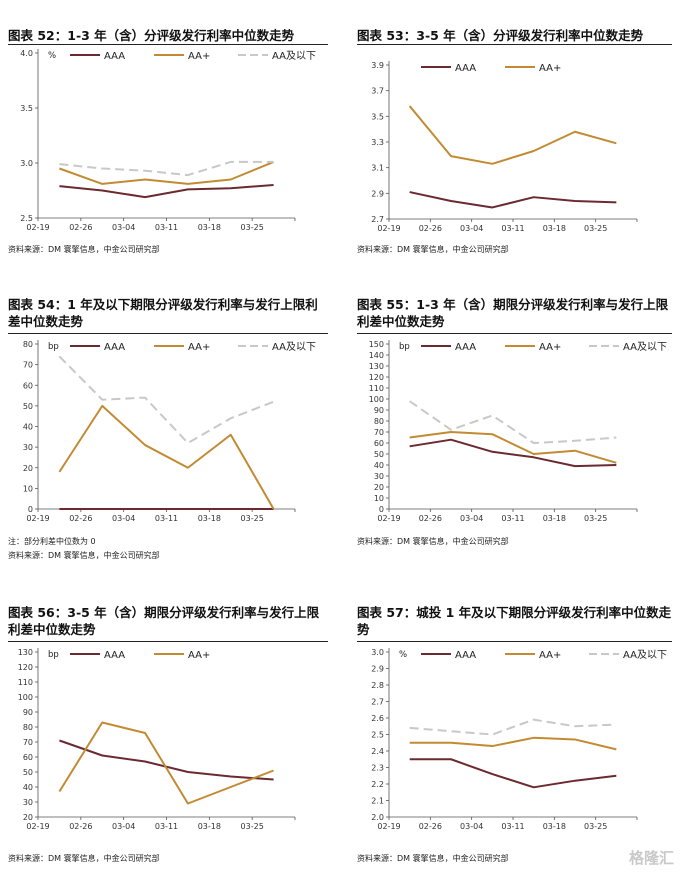 Image resolution: width=680 pixels, height=872 pixels. Describe the element at coordinates (52, 541) in the screenshot. I see `chart-footnote: 注：部分利差中位数为 0` at that location.